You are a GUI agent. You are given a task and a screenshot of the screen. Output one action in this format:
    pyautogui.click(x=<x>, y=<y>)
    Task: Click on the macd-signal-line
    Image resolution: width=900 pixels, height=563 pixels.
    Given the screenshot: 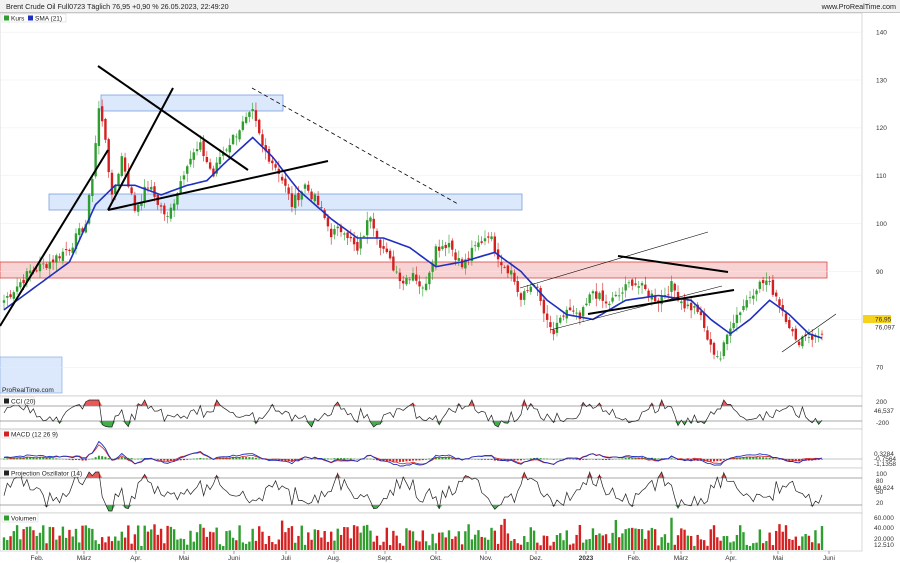 What is the action you would take?
    pyautogui.click(x=413, y=454)
    